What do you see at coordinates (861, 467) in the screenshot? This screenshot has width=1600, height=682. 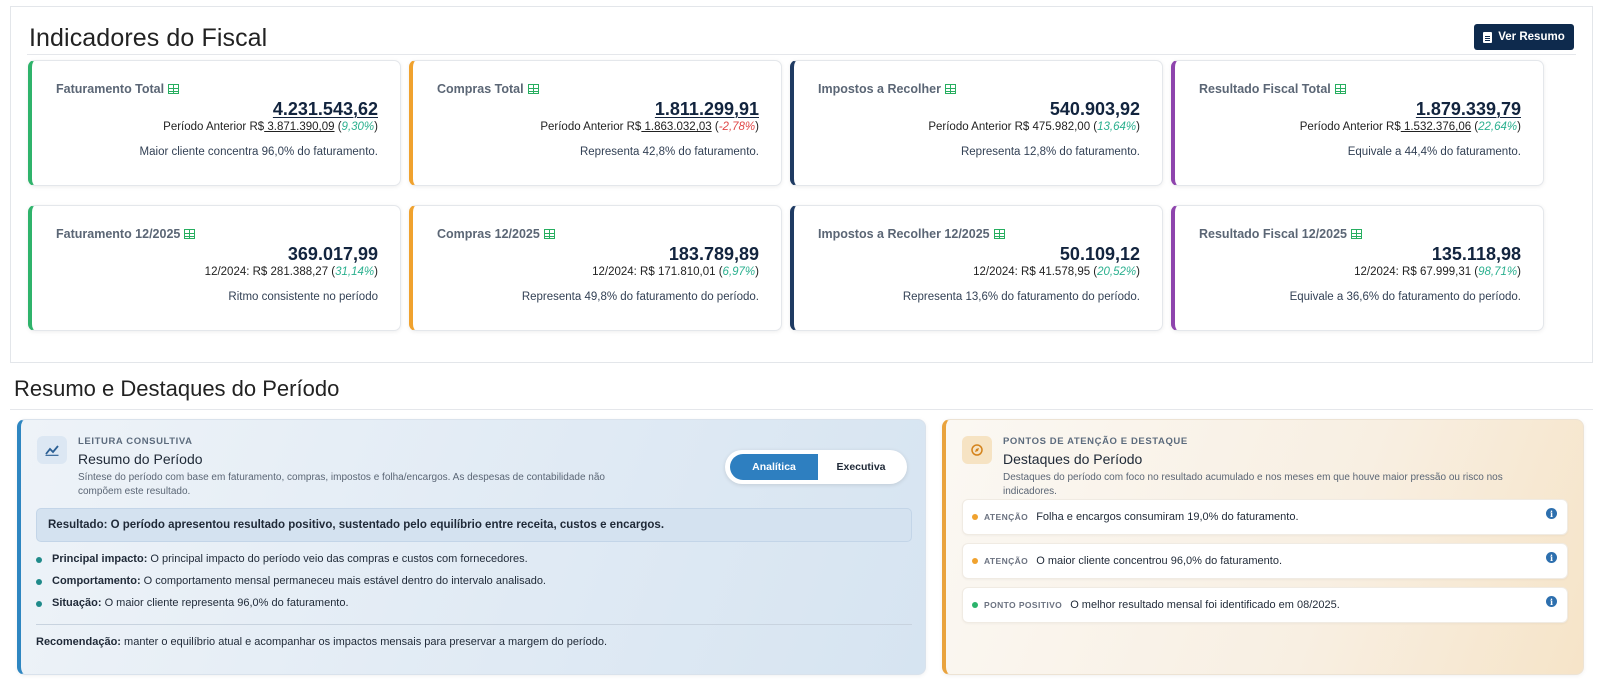 I see `toggle-executiva: Executiva` at bounding box center [861, 467].